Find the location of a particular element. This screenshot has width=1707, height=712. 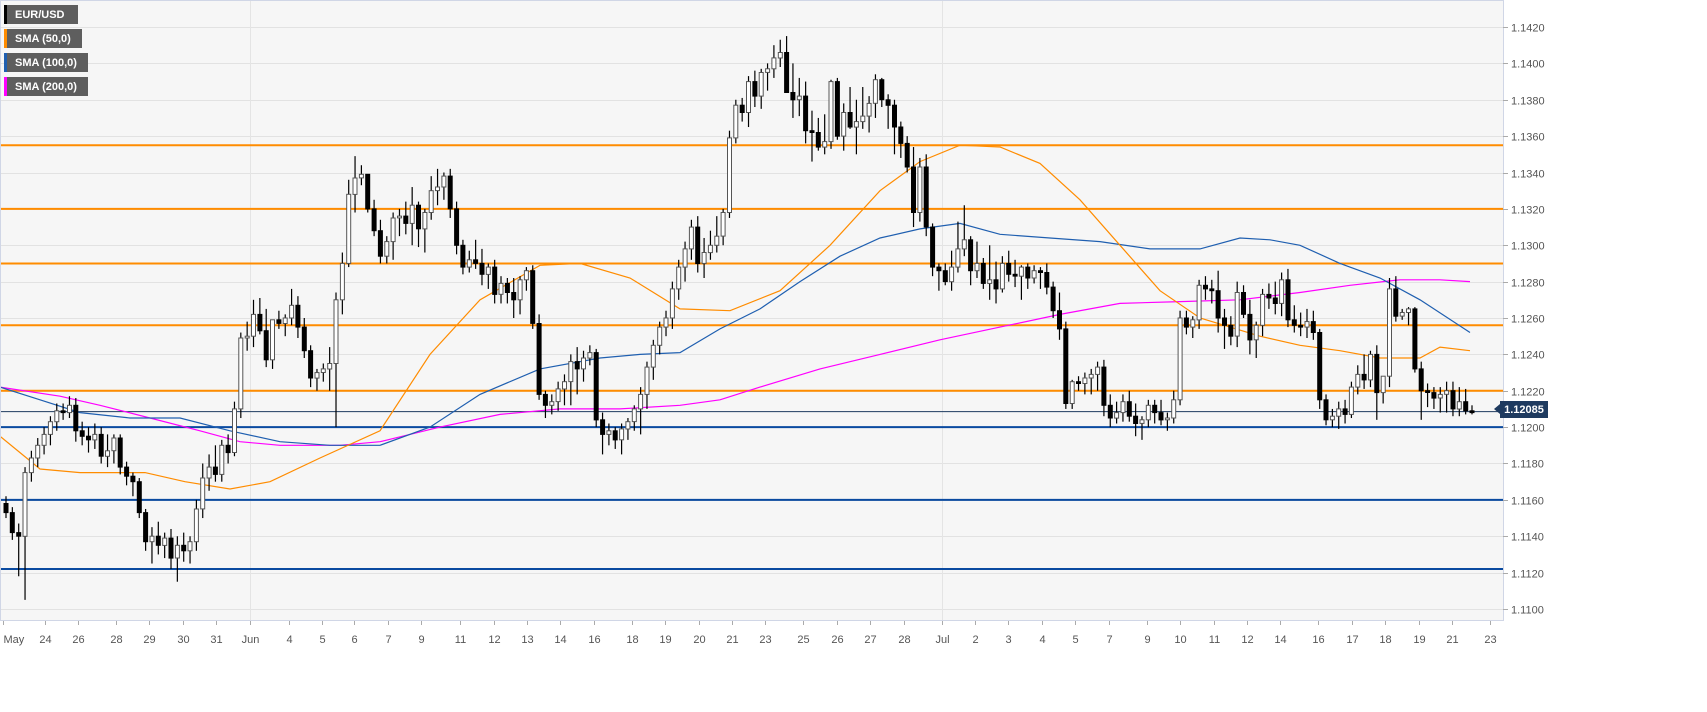

x-tick-label: 18 is located at coordinates (1385, 640).